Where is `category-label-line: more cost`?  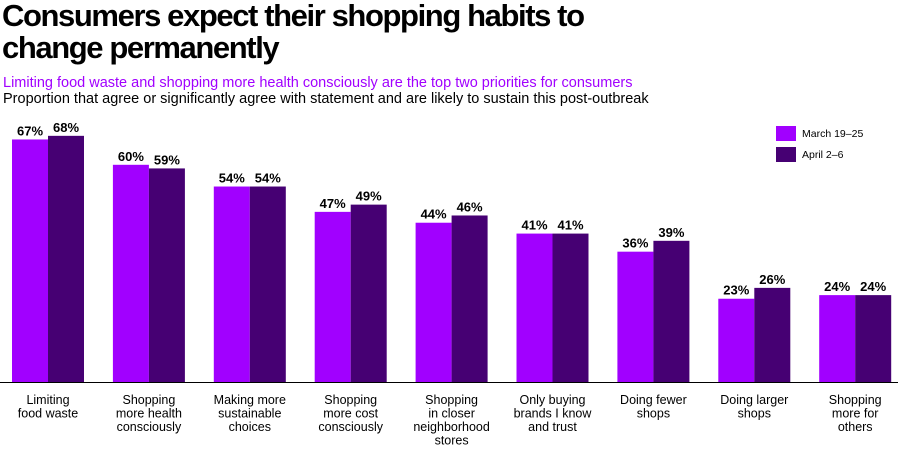 category-label-line: more cost is located at coordinates (350, 414).